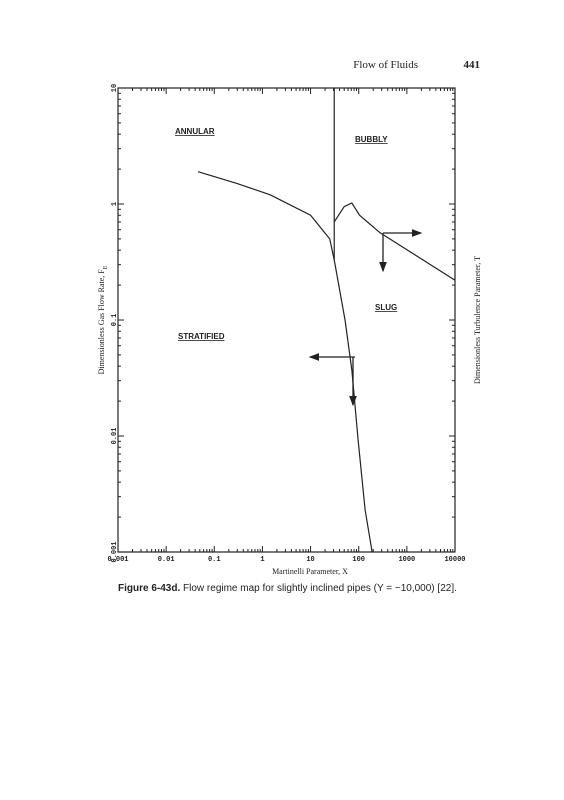 The width and height of the screenshot is (564, 800). I want to click on x-tick-label: 1000, so click(406, 560).